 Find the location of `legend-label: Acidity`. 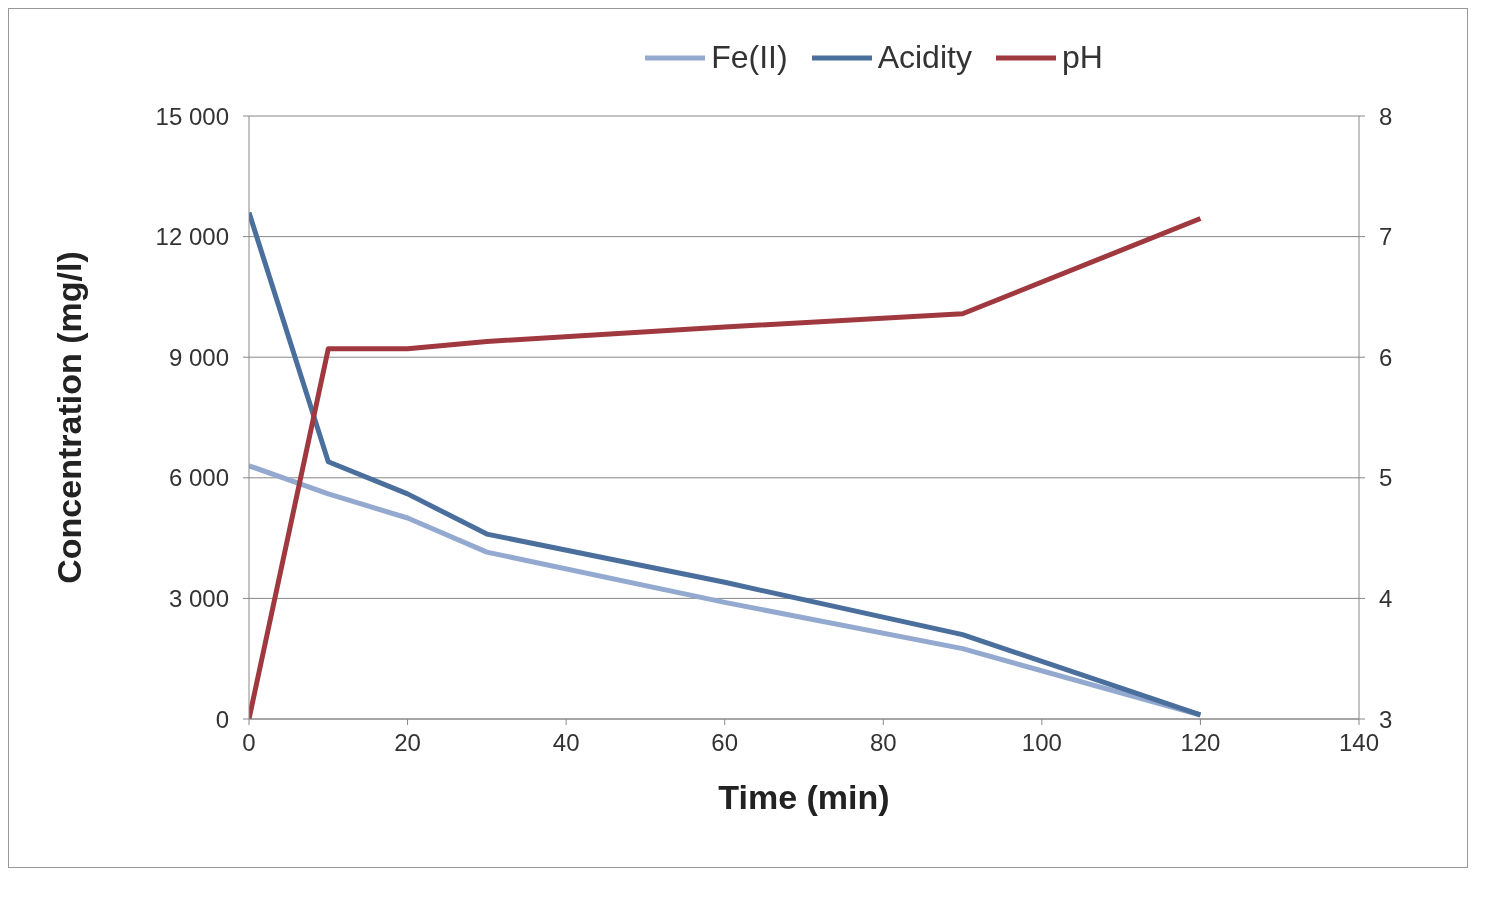

legend-label: Acidity is located at coordinates (924, 57).